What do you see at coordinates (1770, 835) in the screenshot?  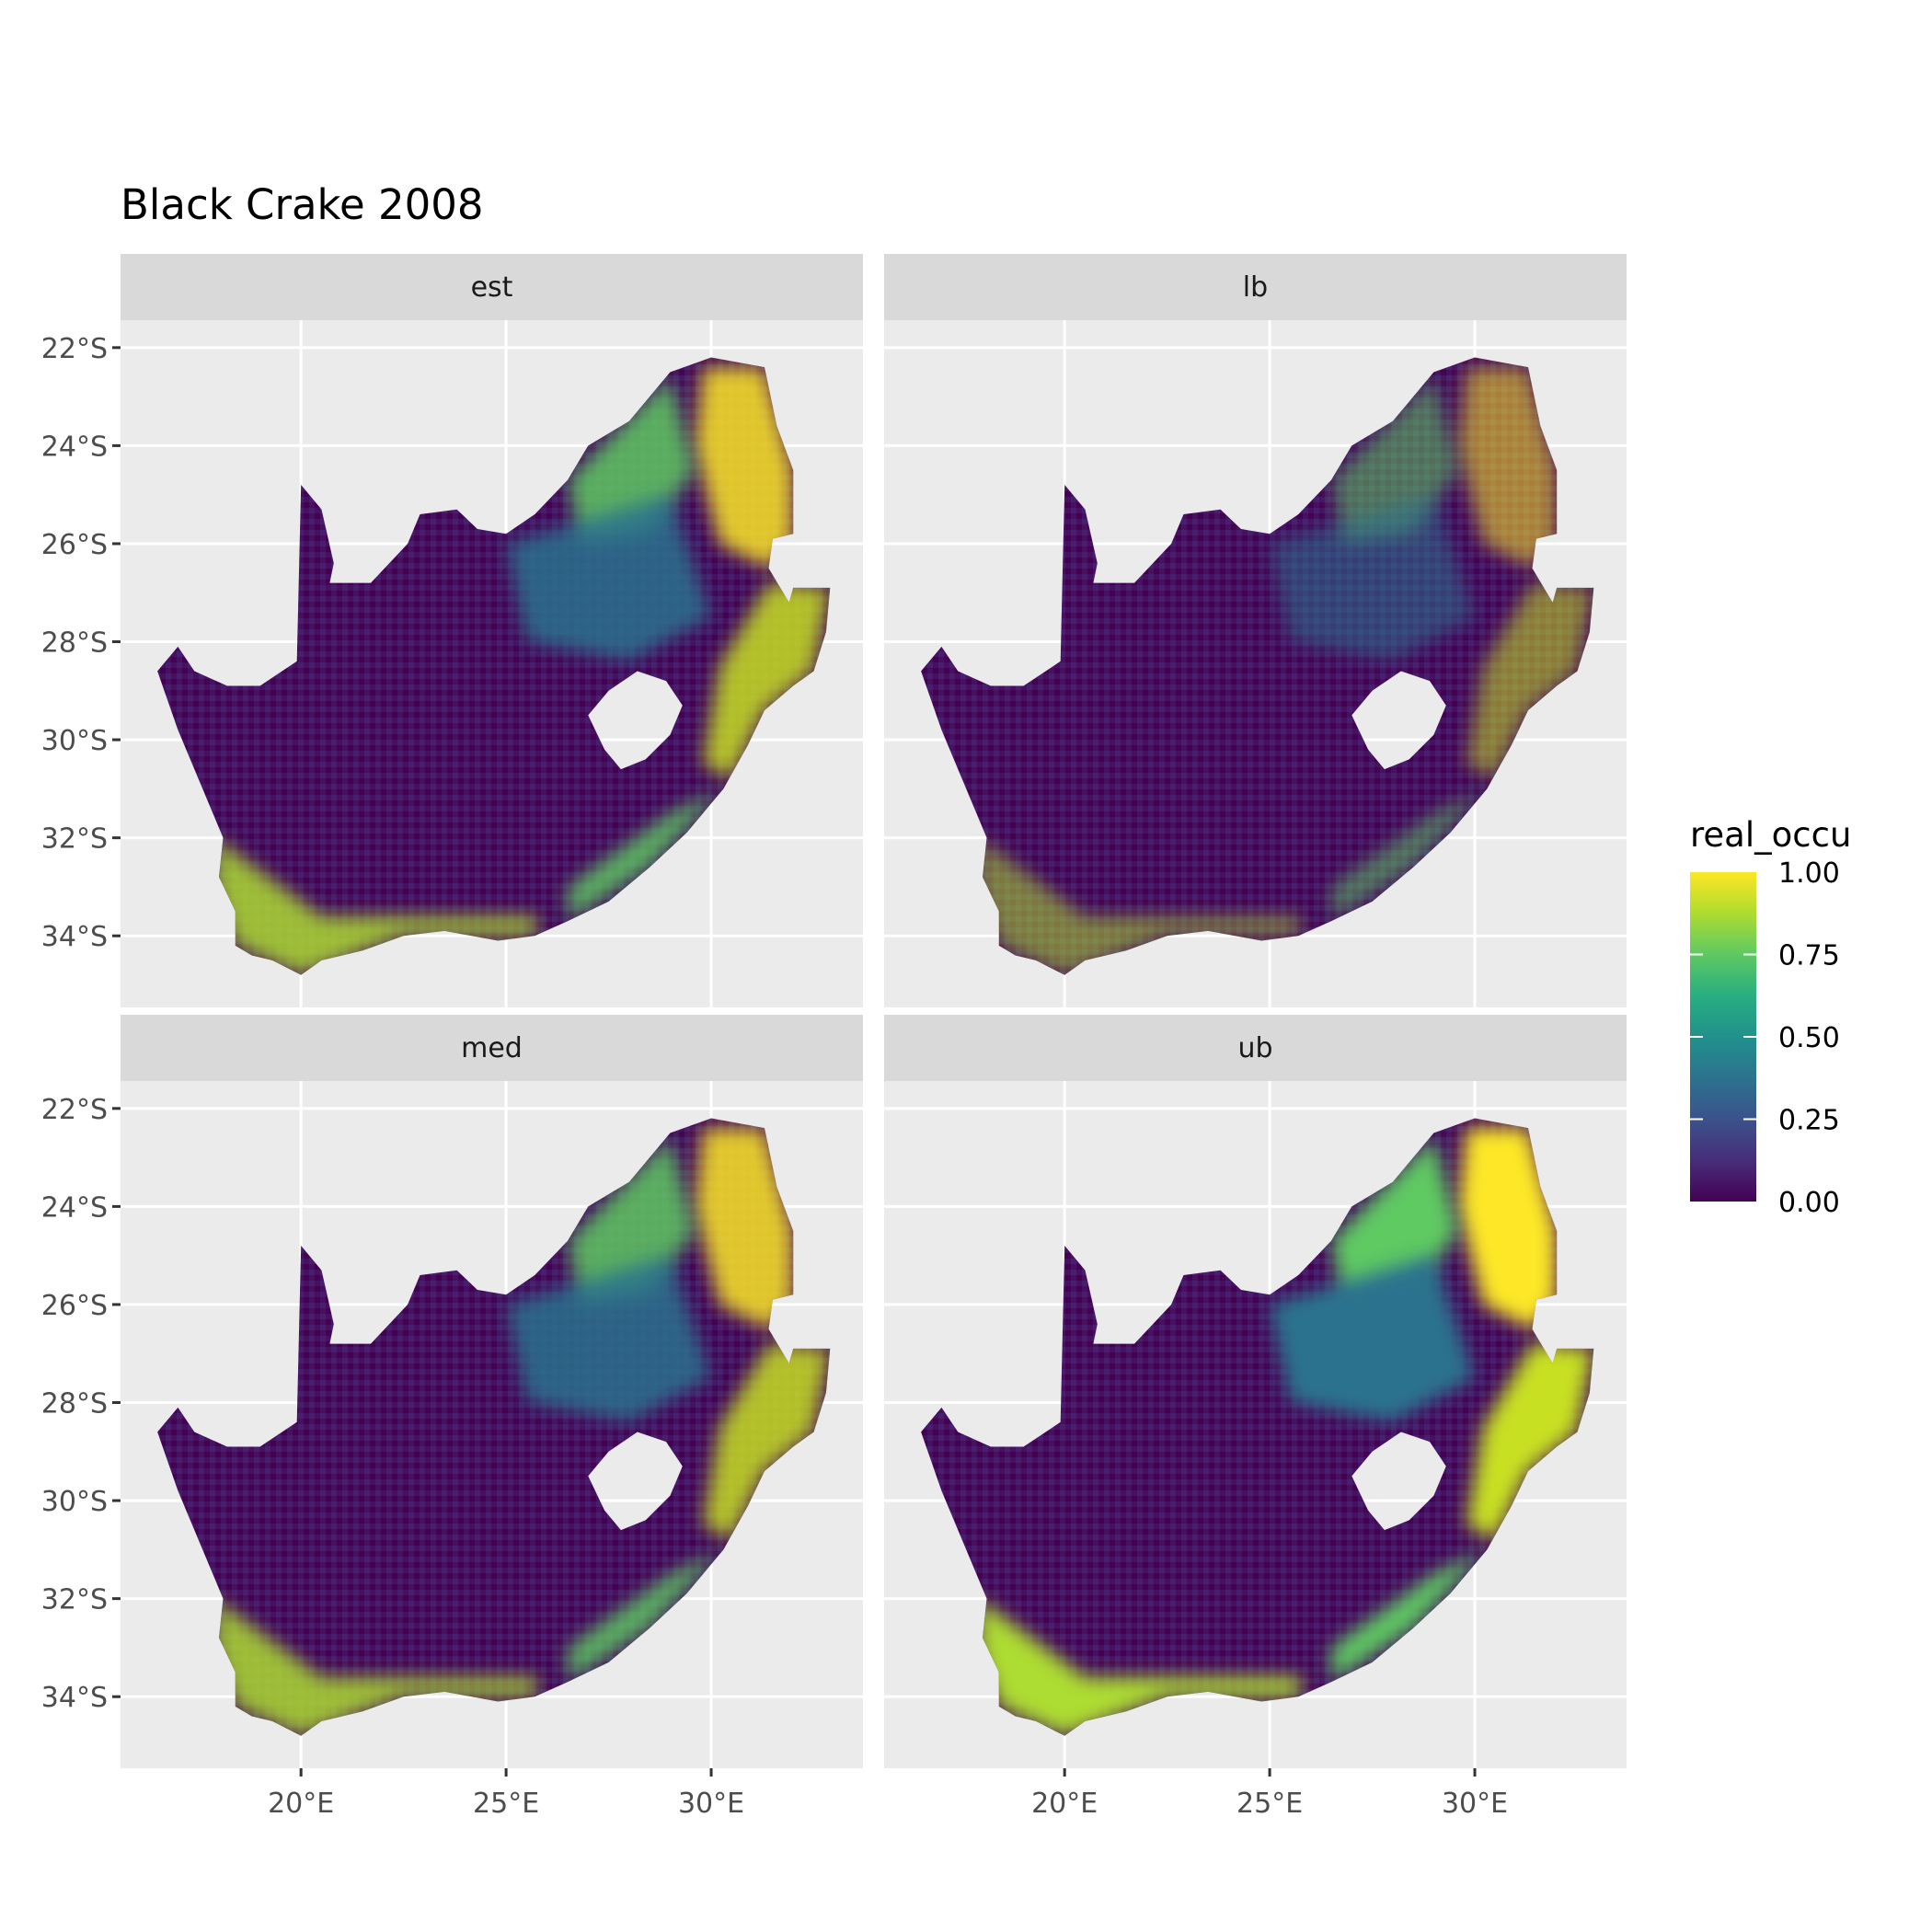 I see `legend-title: real_occu` at bounding box center [1770, 835].